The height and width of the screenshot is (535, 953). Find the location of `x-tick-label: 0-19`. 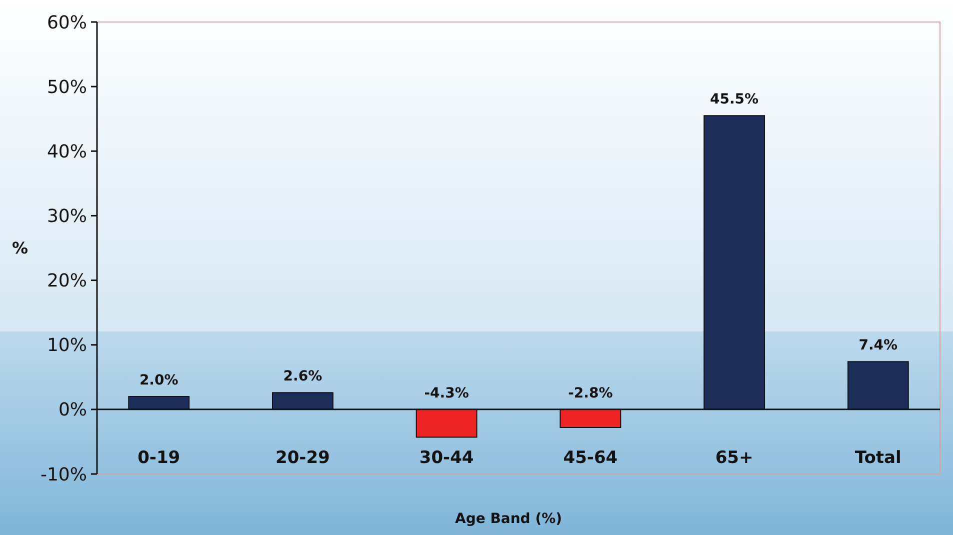

x-tick-label: 0-19 is located at coordinates (159, 458).